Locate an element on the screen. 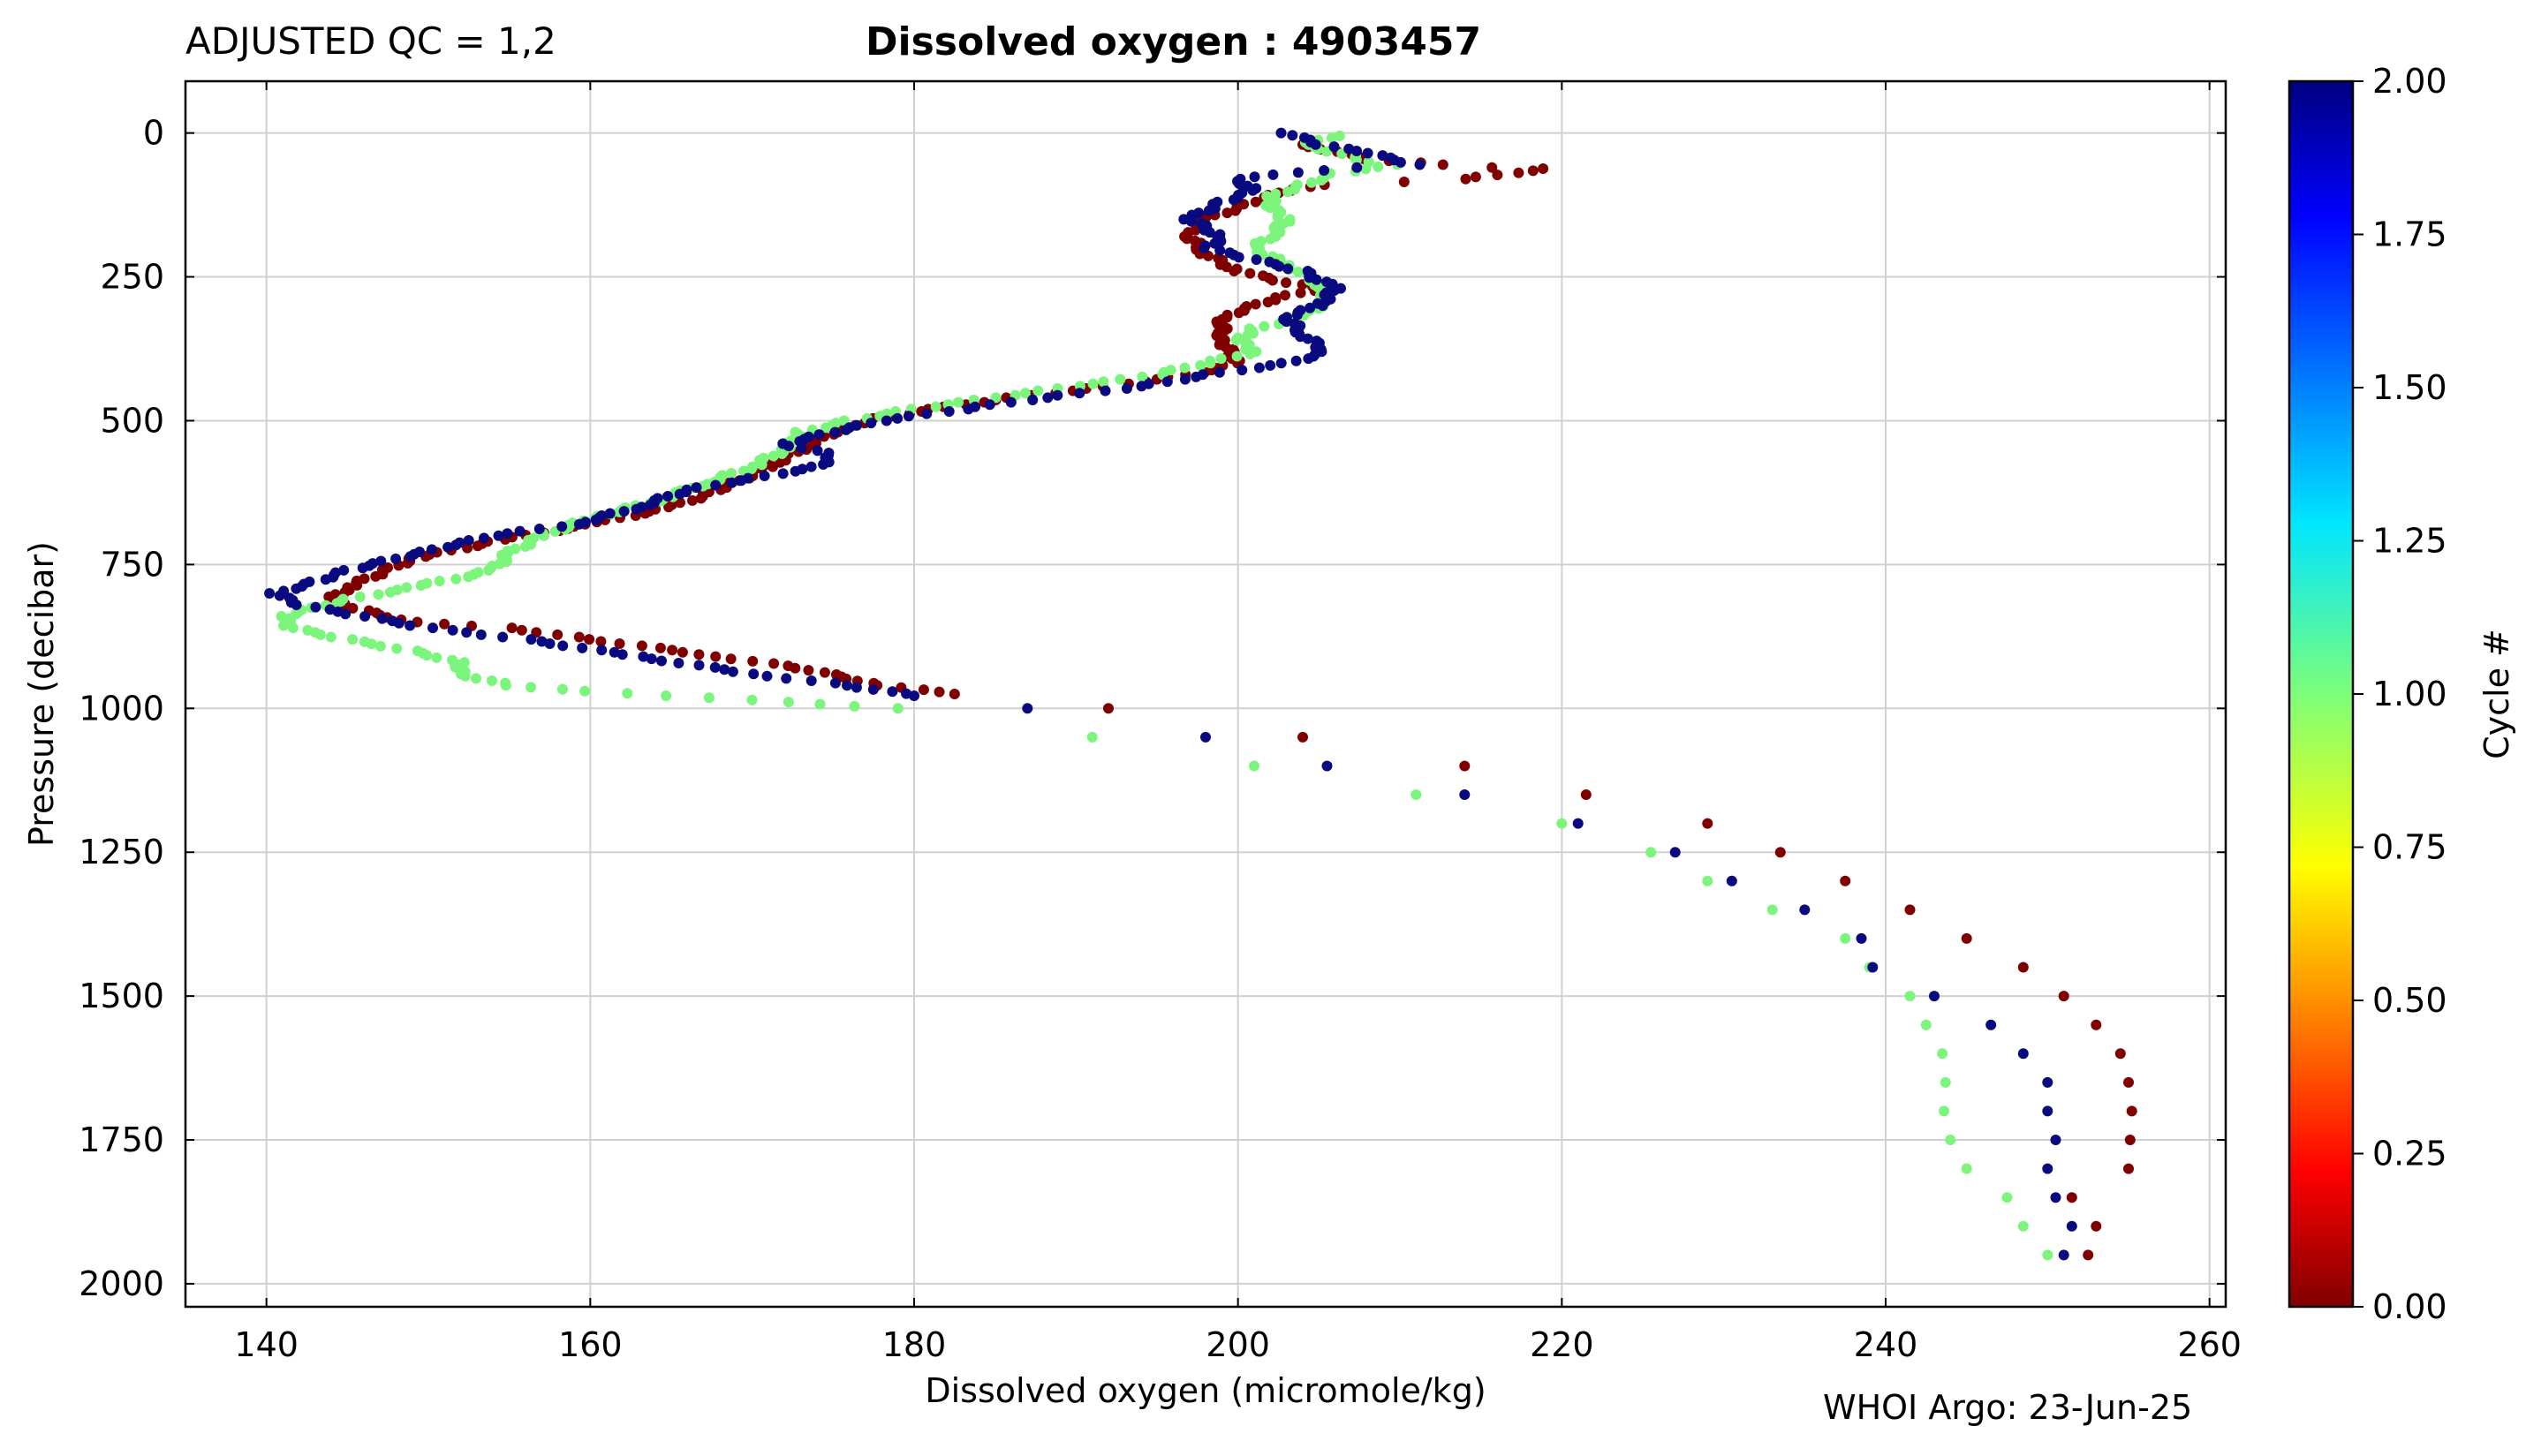 Image resolution: width=2526 pixels, height=1456 pixels. y-tick-label: 1250 is located at coordinates (121, 852).